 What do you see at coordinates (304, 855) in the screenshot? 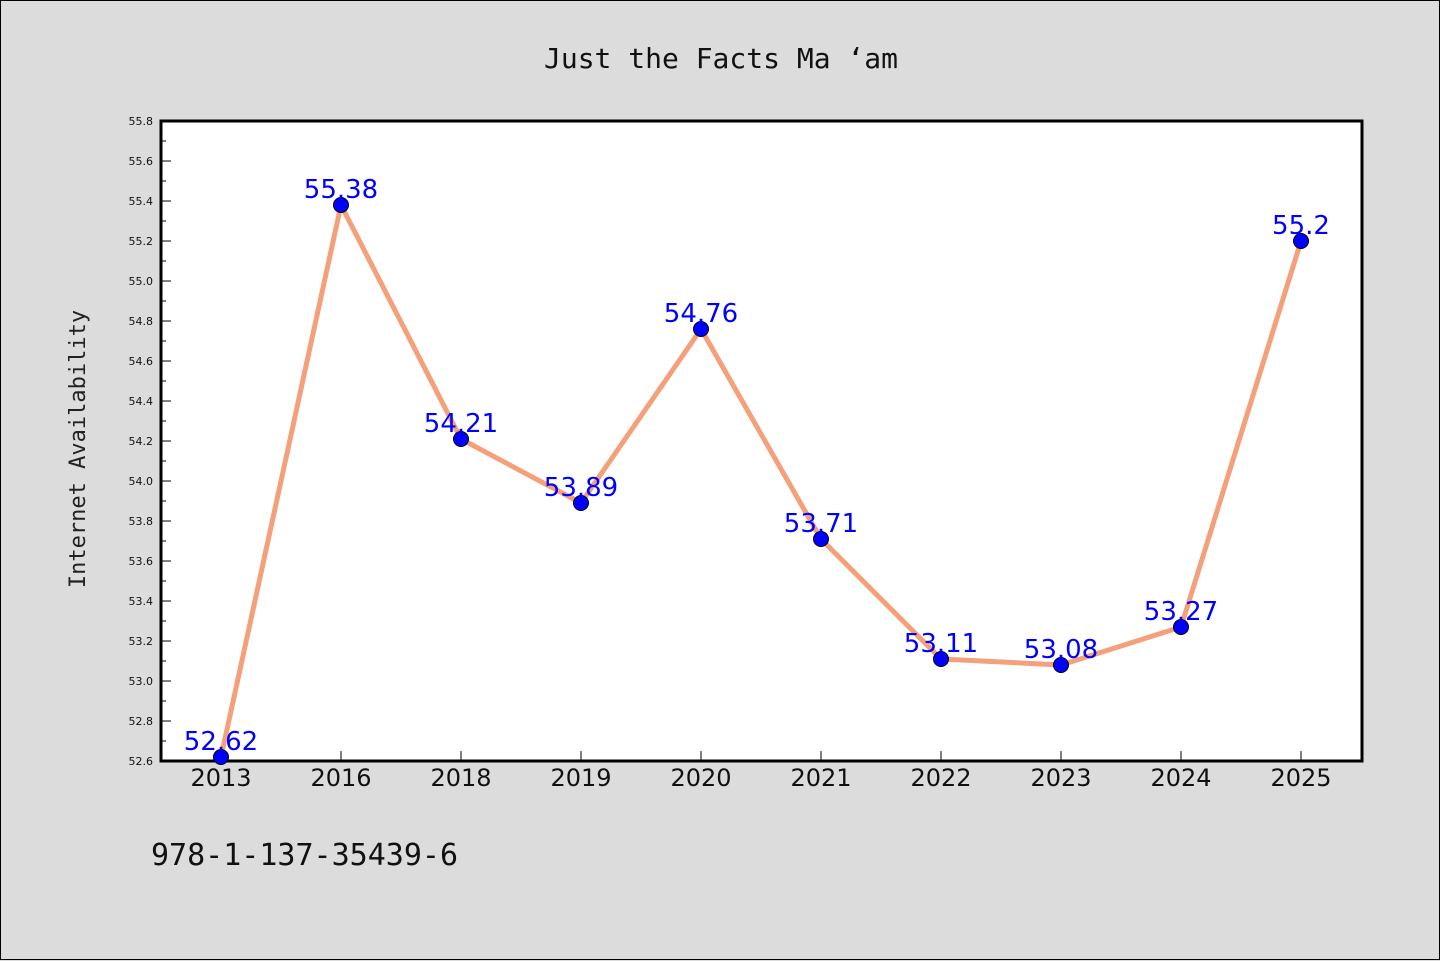
I see `isbn-text: 978-1-137-35439-6` at bounding box center [304, 855].